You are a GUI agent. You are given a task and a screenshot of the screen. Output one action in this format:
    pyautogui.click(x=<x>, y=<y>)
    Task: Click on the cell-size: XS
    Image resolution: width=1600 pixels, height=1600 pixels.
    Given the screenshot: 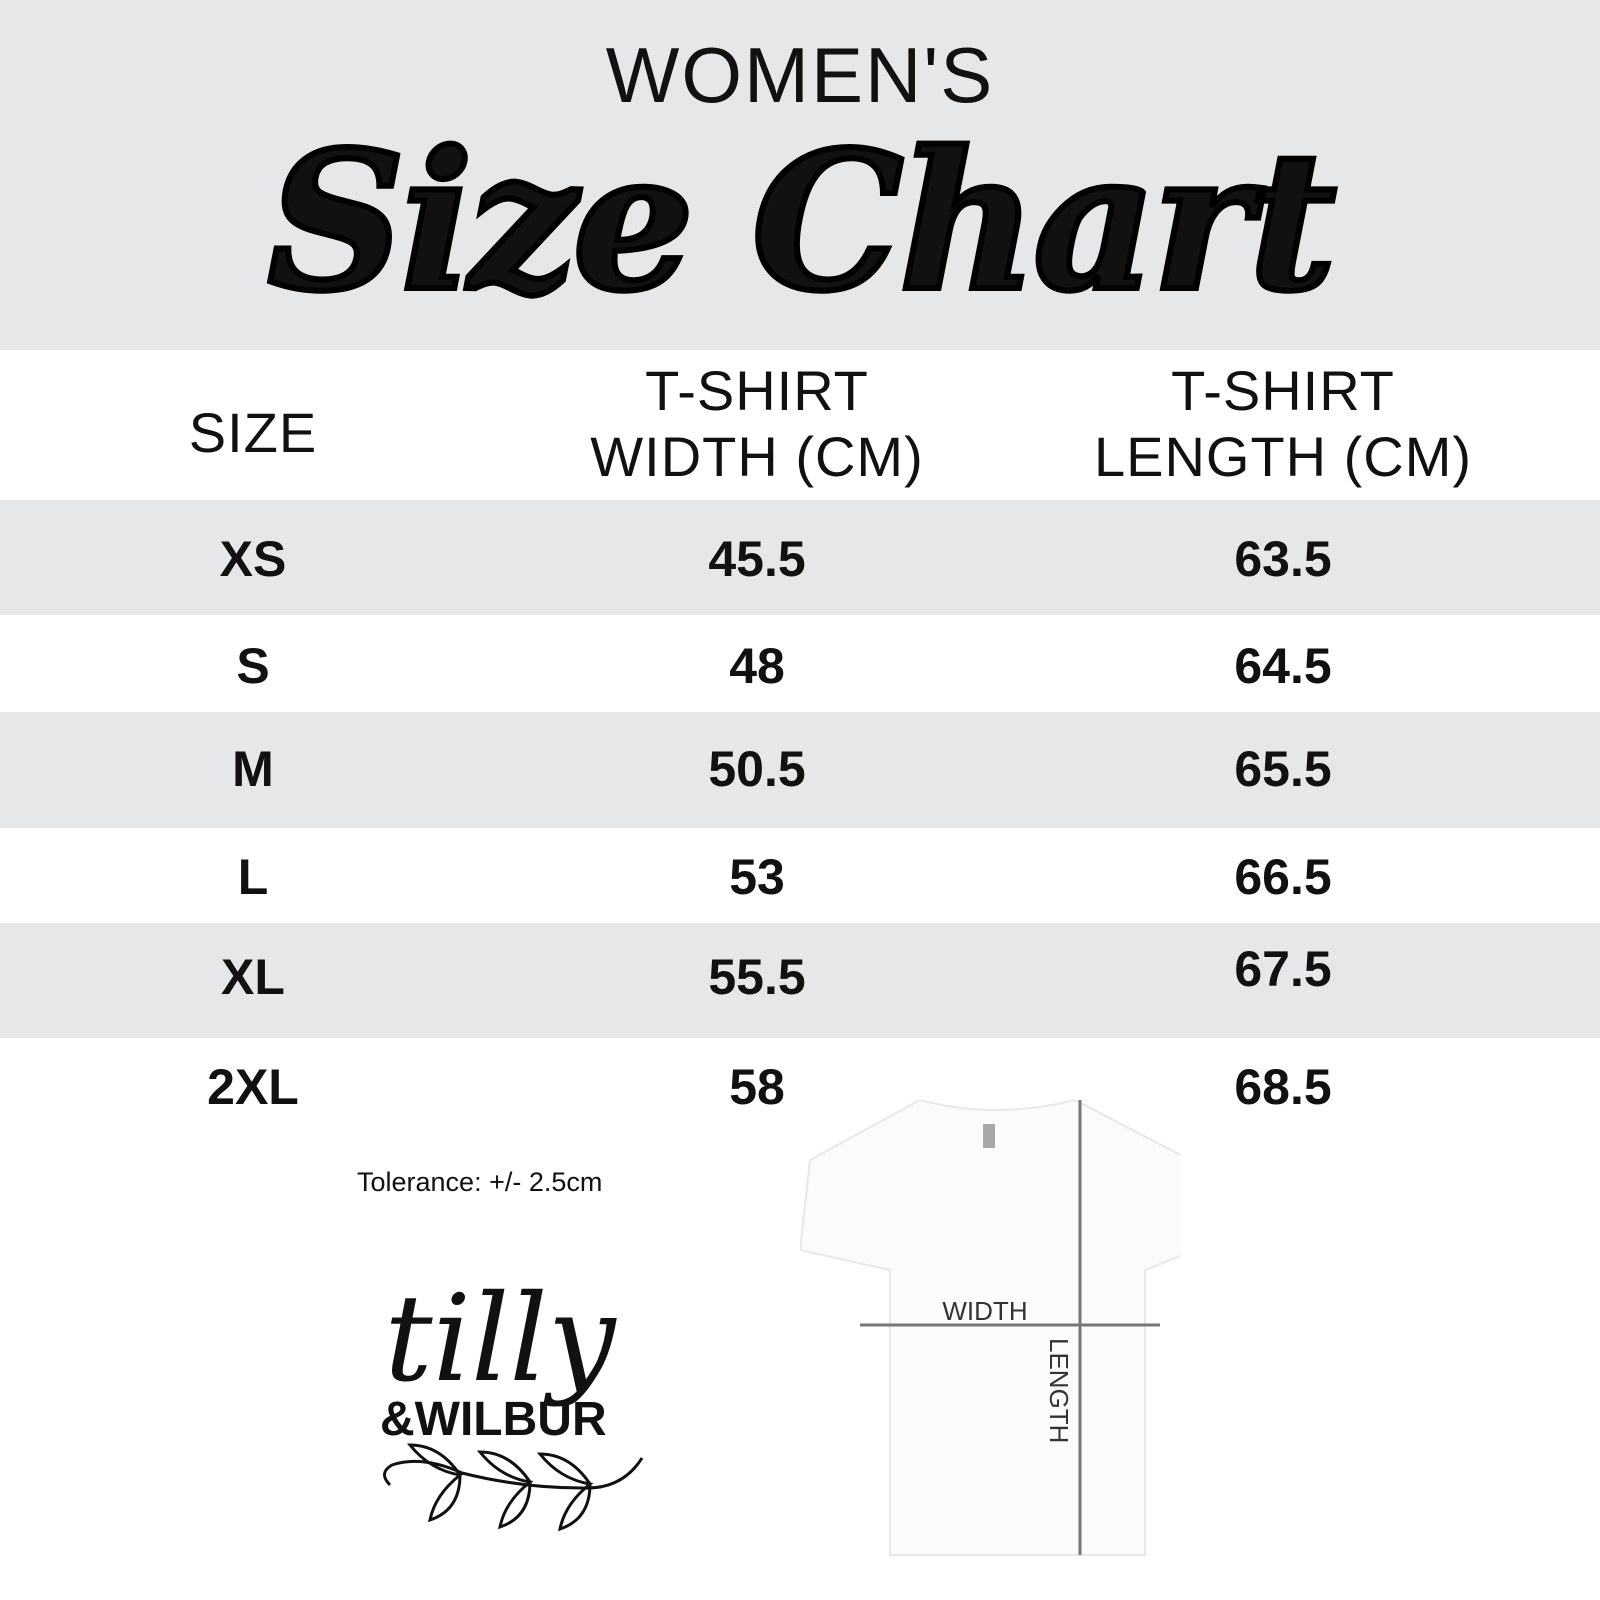 What is the action you would take?
    pyautogui.click(x=253, y=559)
    